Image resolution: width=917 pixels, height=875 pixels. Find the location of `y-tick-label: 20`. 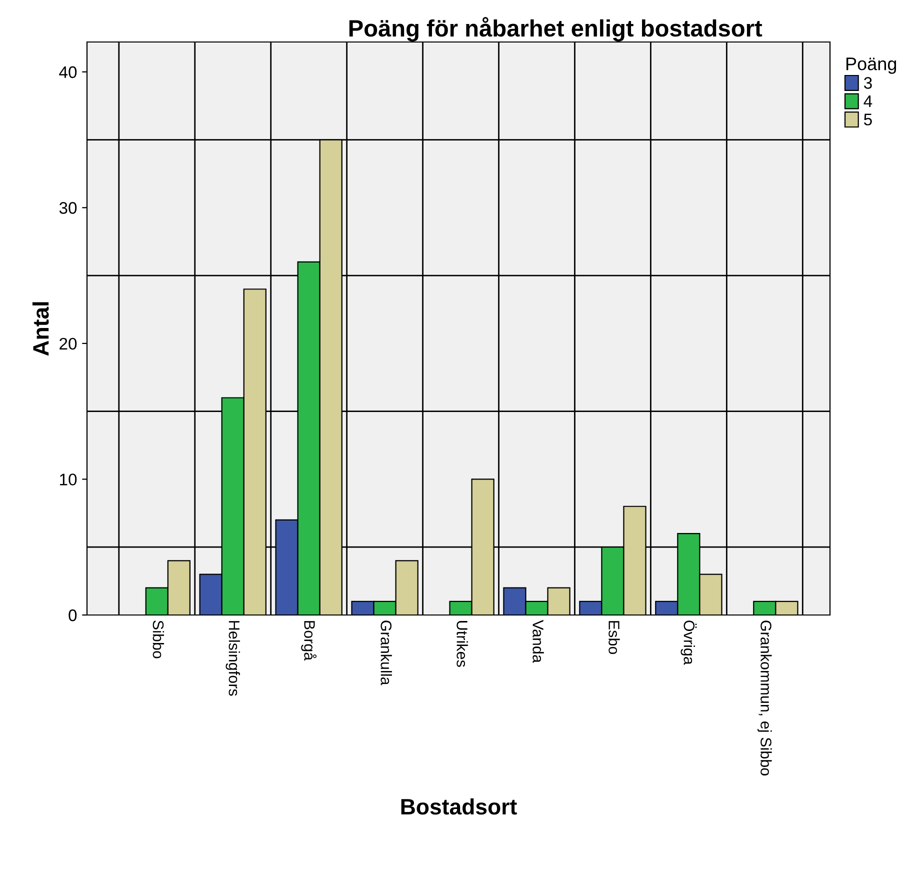

y-tick-label: 20 is located at coordinates (68, 344).